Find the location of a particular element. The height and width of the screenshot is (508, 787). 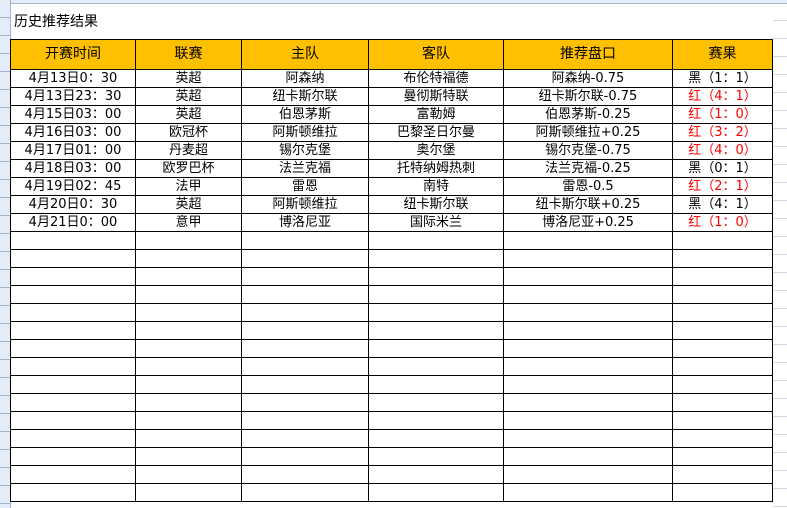

cell-pick: 雷恩-0.5 is located at coordinates (588, 186).